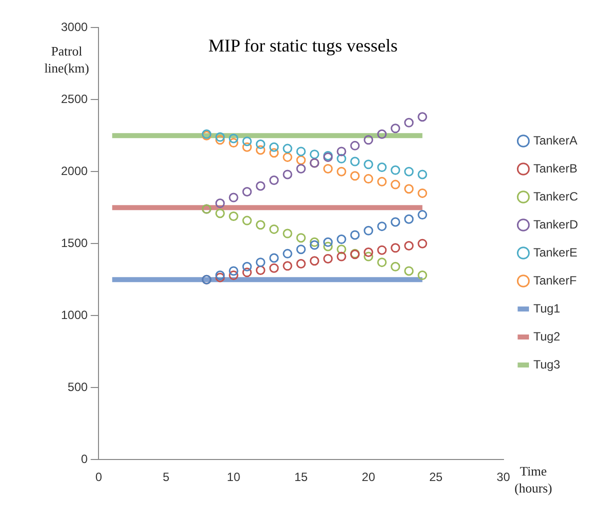  Describe the element at coordinates (555, 252) in the screenshot. I see `legend-label: TankerE` at that location.